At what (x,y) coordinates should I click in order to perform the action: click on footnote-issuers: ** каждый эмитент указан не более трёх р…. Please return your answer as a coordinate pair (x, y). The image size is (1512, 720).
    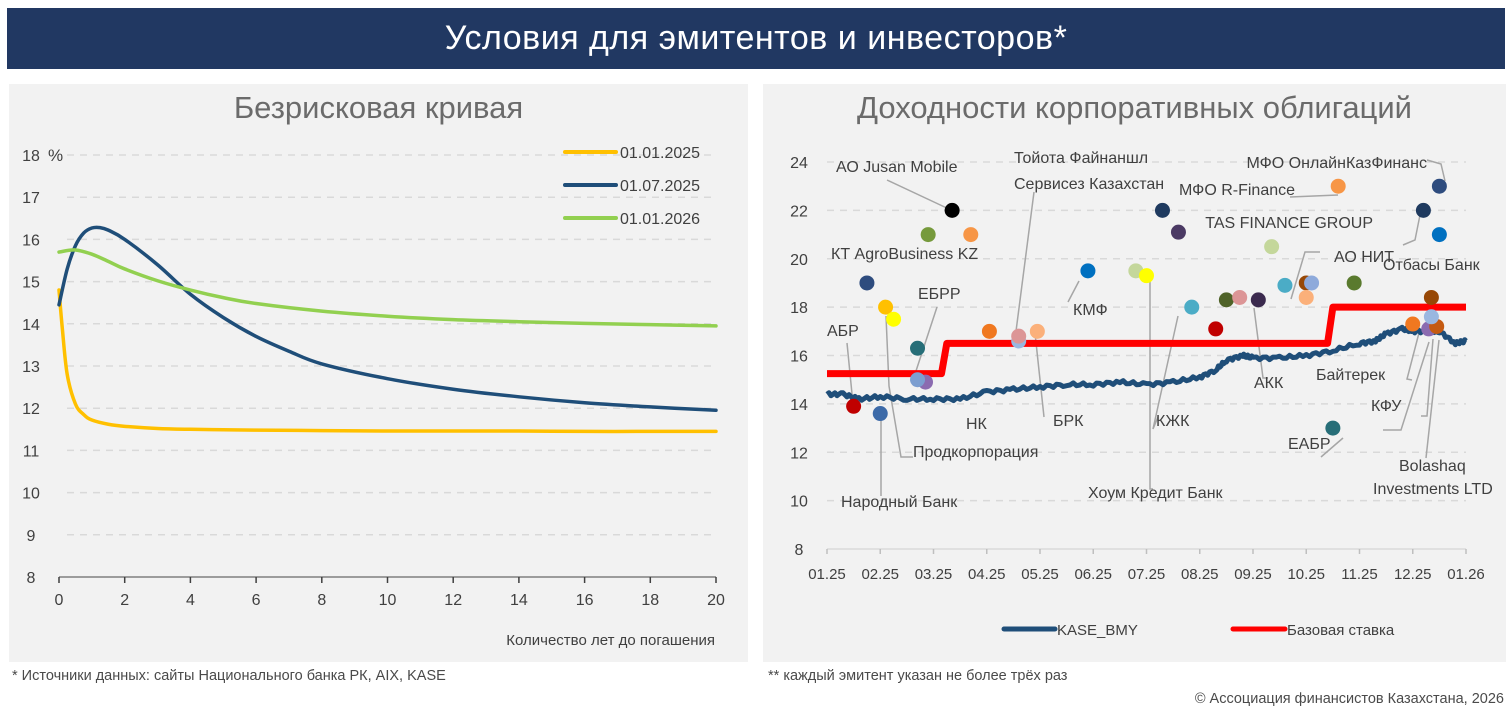
    Looking at the image, I should click on (918, 676).